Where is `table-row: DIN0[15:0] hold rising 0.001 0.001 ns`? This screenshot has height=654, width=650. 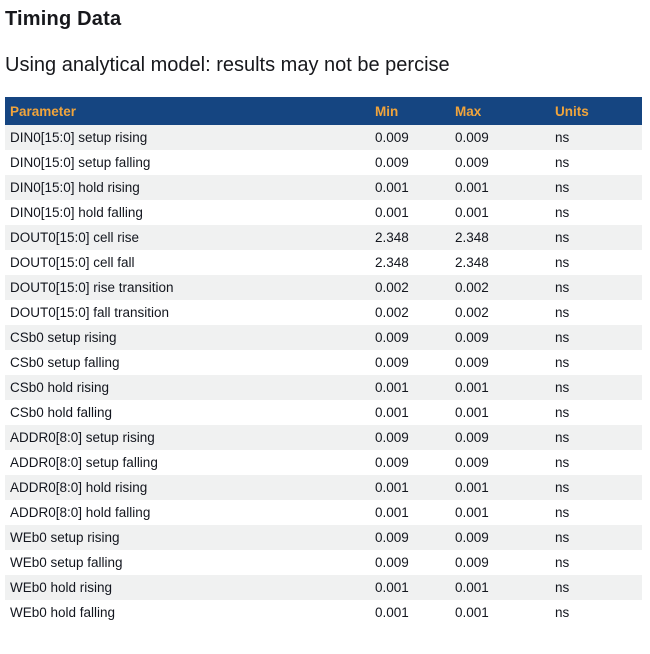
table-row: DIN0[15:0] hold rising 0.001 0.001 ns is located at coordinates (323, 187).